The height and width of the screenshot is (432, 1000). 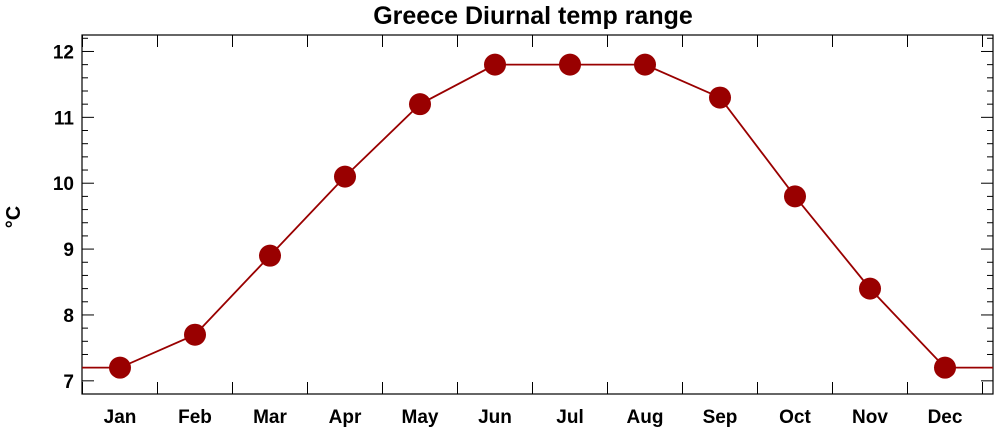 What do you see at coordinates (495, 64) in the screenshot?
I see `data-point-jun` at bounding box center [495, 64].